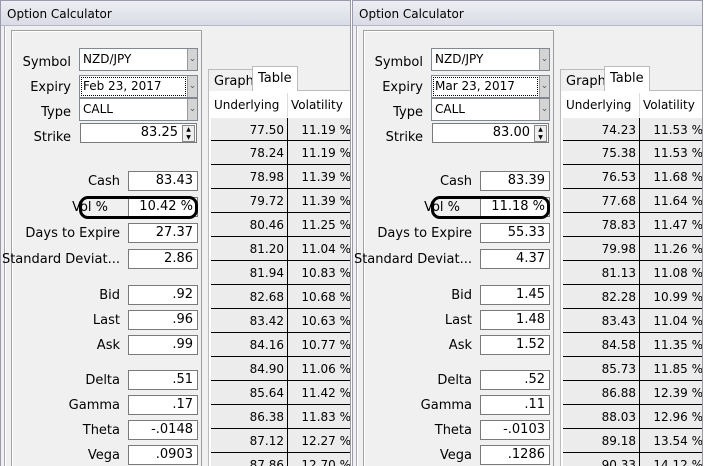  I want to click on table-row: 84.58 11.35 %, so click(632, 345).